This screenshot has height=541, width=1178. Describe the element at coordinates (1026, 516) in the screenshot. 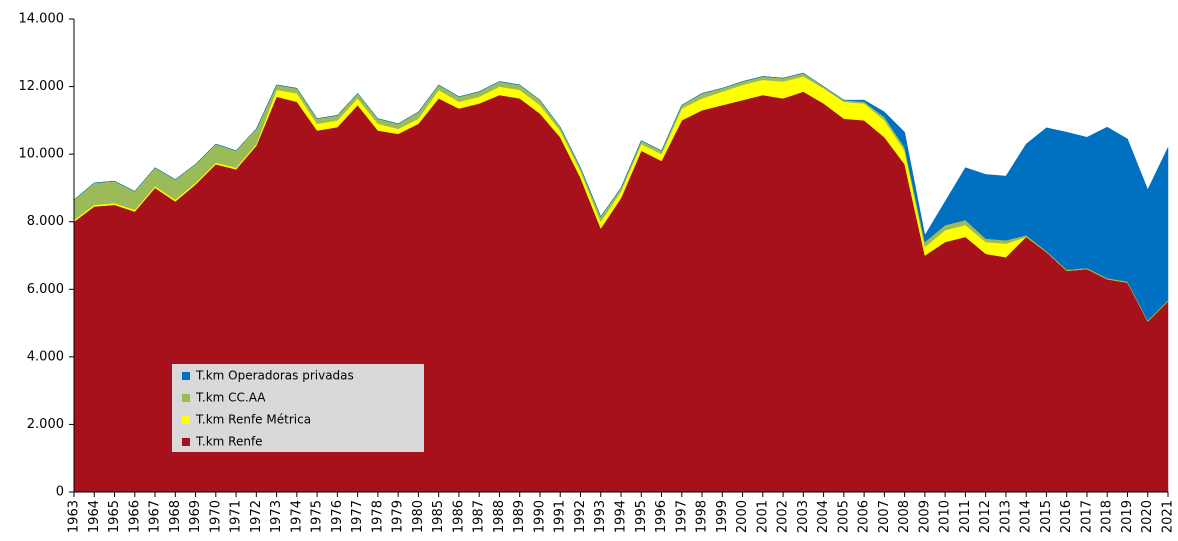

I see `x-tick-label: 2014` at that location.